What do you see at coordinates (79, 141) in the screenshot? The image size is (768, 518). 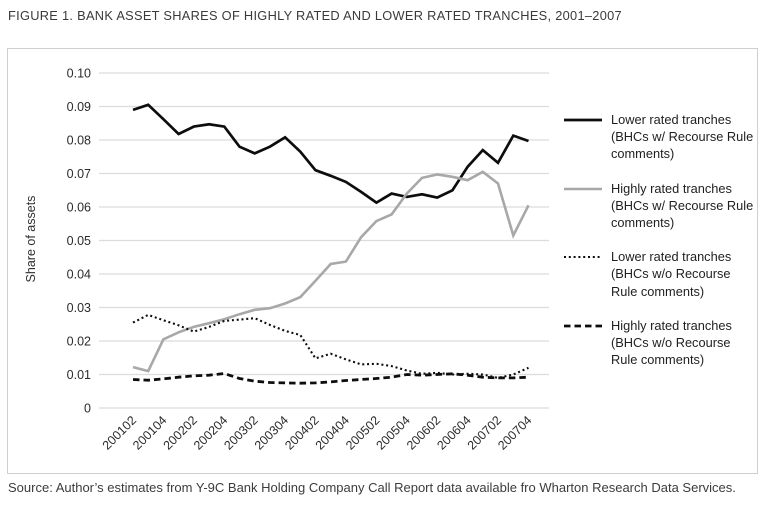 I see `y-tick-label: 0.08` at bounding box center [79, 141].